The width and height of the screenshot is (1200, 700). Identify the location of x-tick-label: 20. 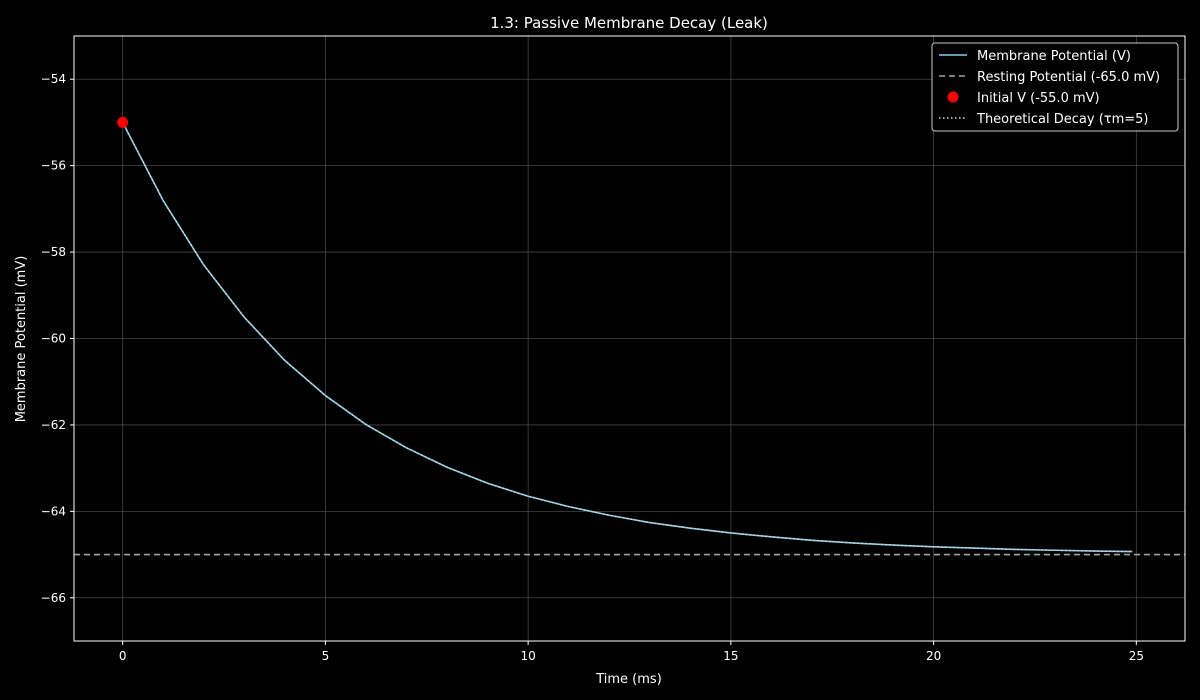
(933, 656).